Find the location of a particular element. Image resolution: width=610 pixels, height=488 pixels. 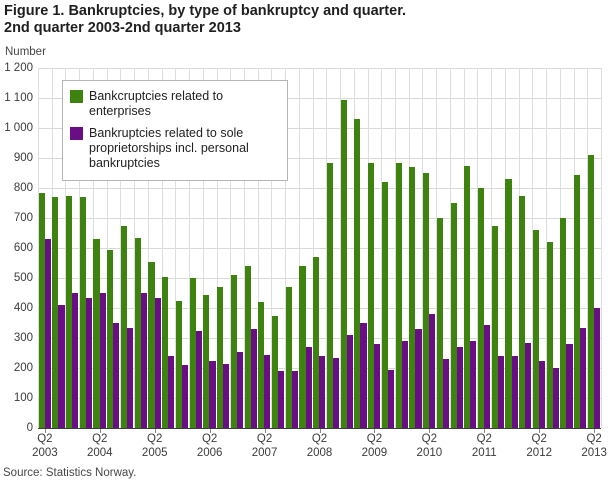

bar-enterprises-Q2 2010 is located at coordinates (426, 300).